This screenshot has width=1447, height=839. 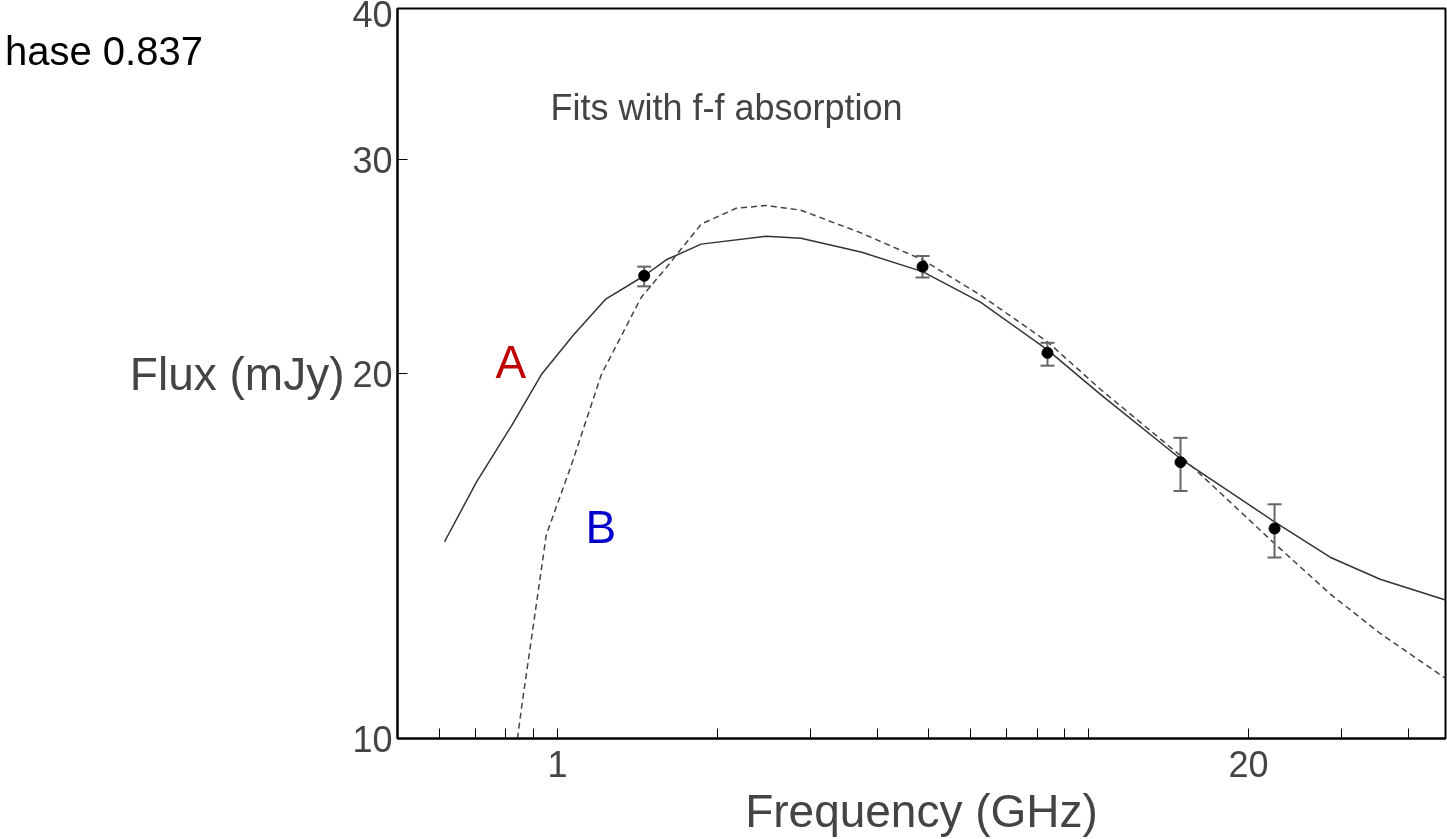 I want to click on annotation: Fits with f-f absorption, so click(x=726, y=107).